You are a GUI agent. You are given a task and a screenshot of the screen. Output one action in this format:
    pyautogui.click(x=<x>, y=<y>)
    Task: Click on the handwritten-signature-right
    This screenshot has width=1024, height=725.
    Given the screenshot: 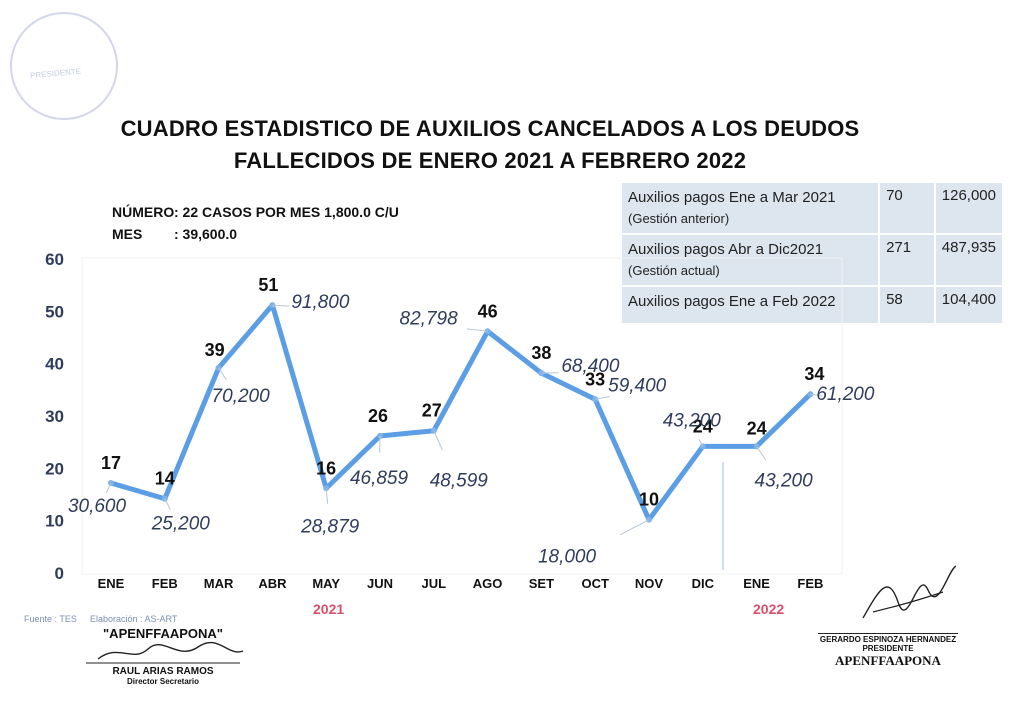 What is the action you would take?
    pyautogui.click(x=909, y=592)
    